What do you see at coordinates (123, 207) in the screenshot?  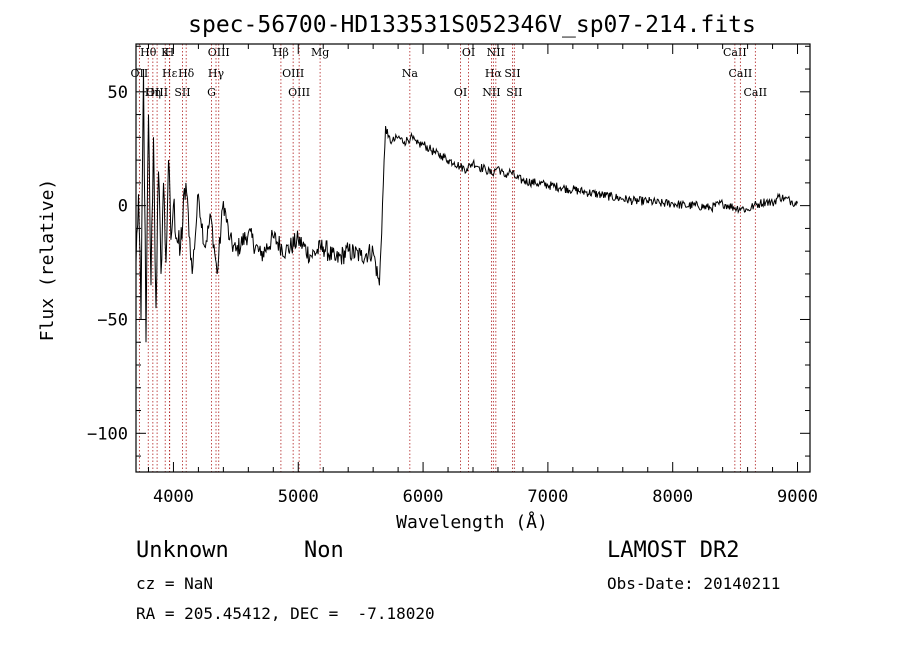 I see `y-tick-label: 0` at bounding box center [123, 207].